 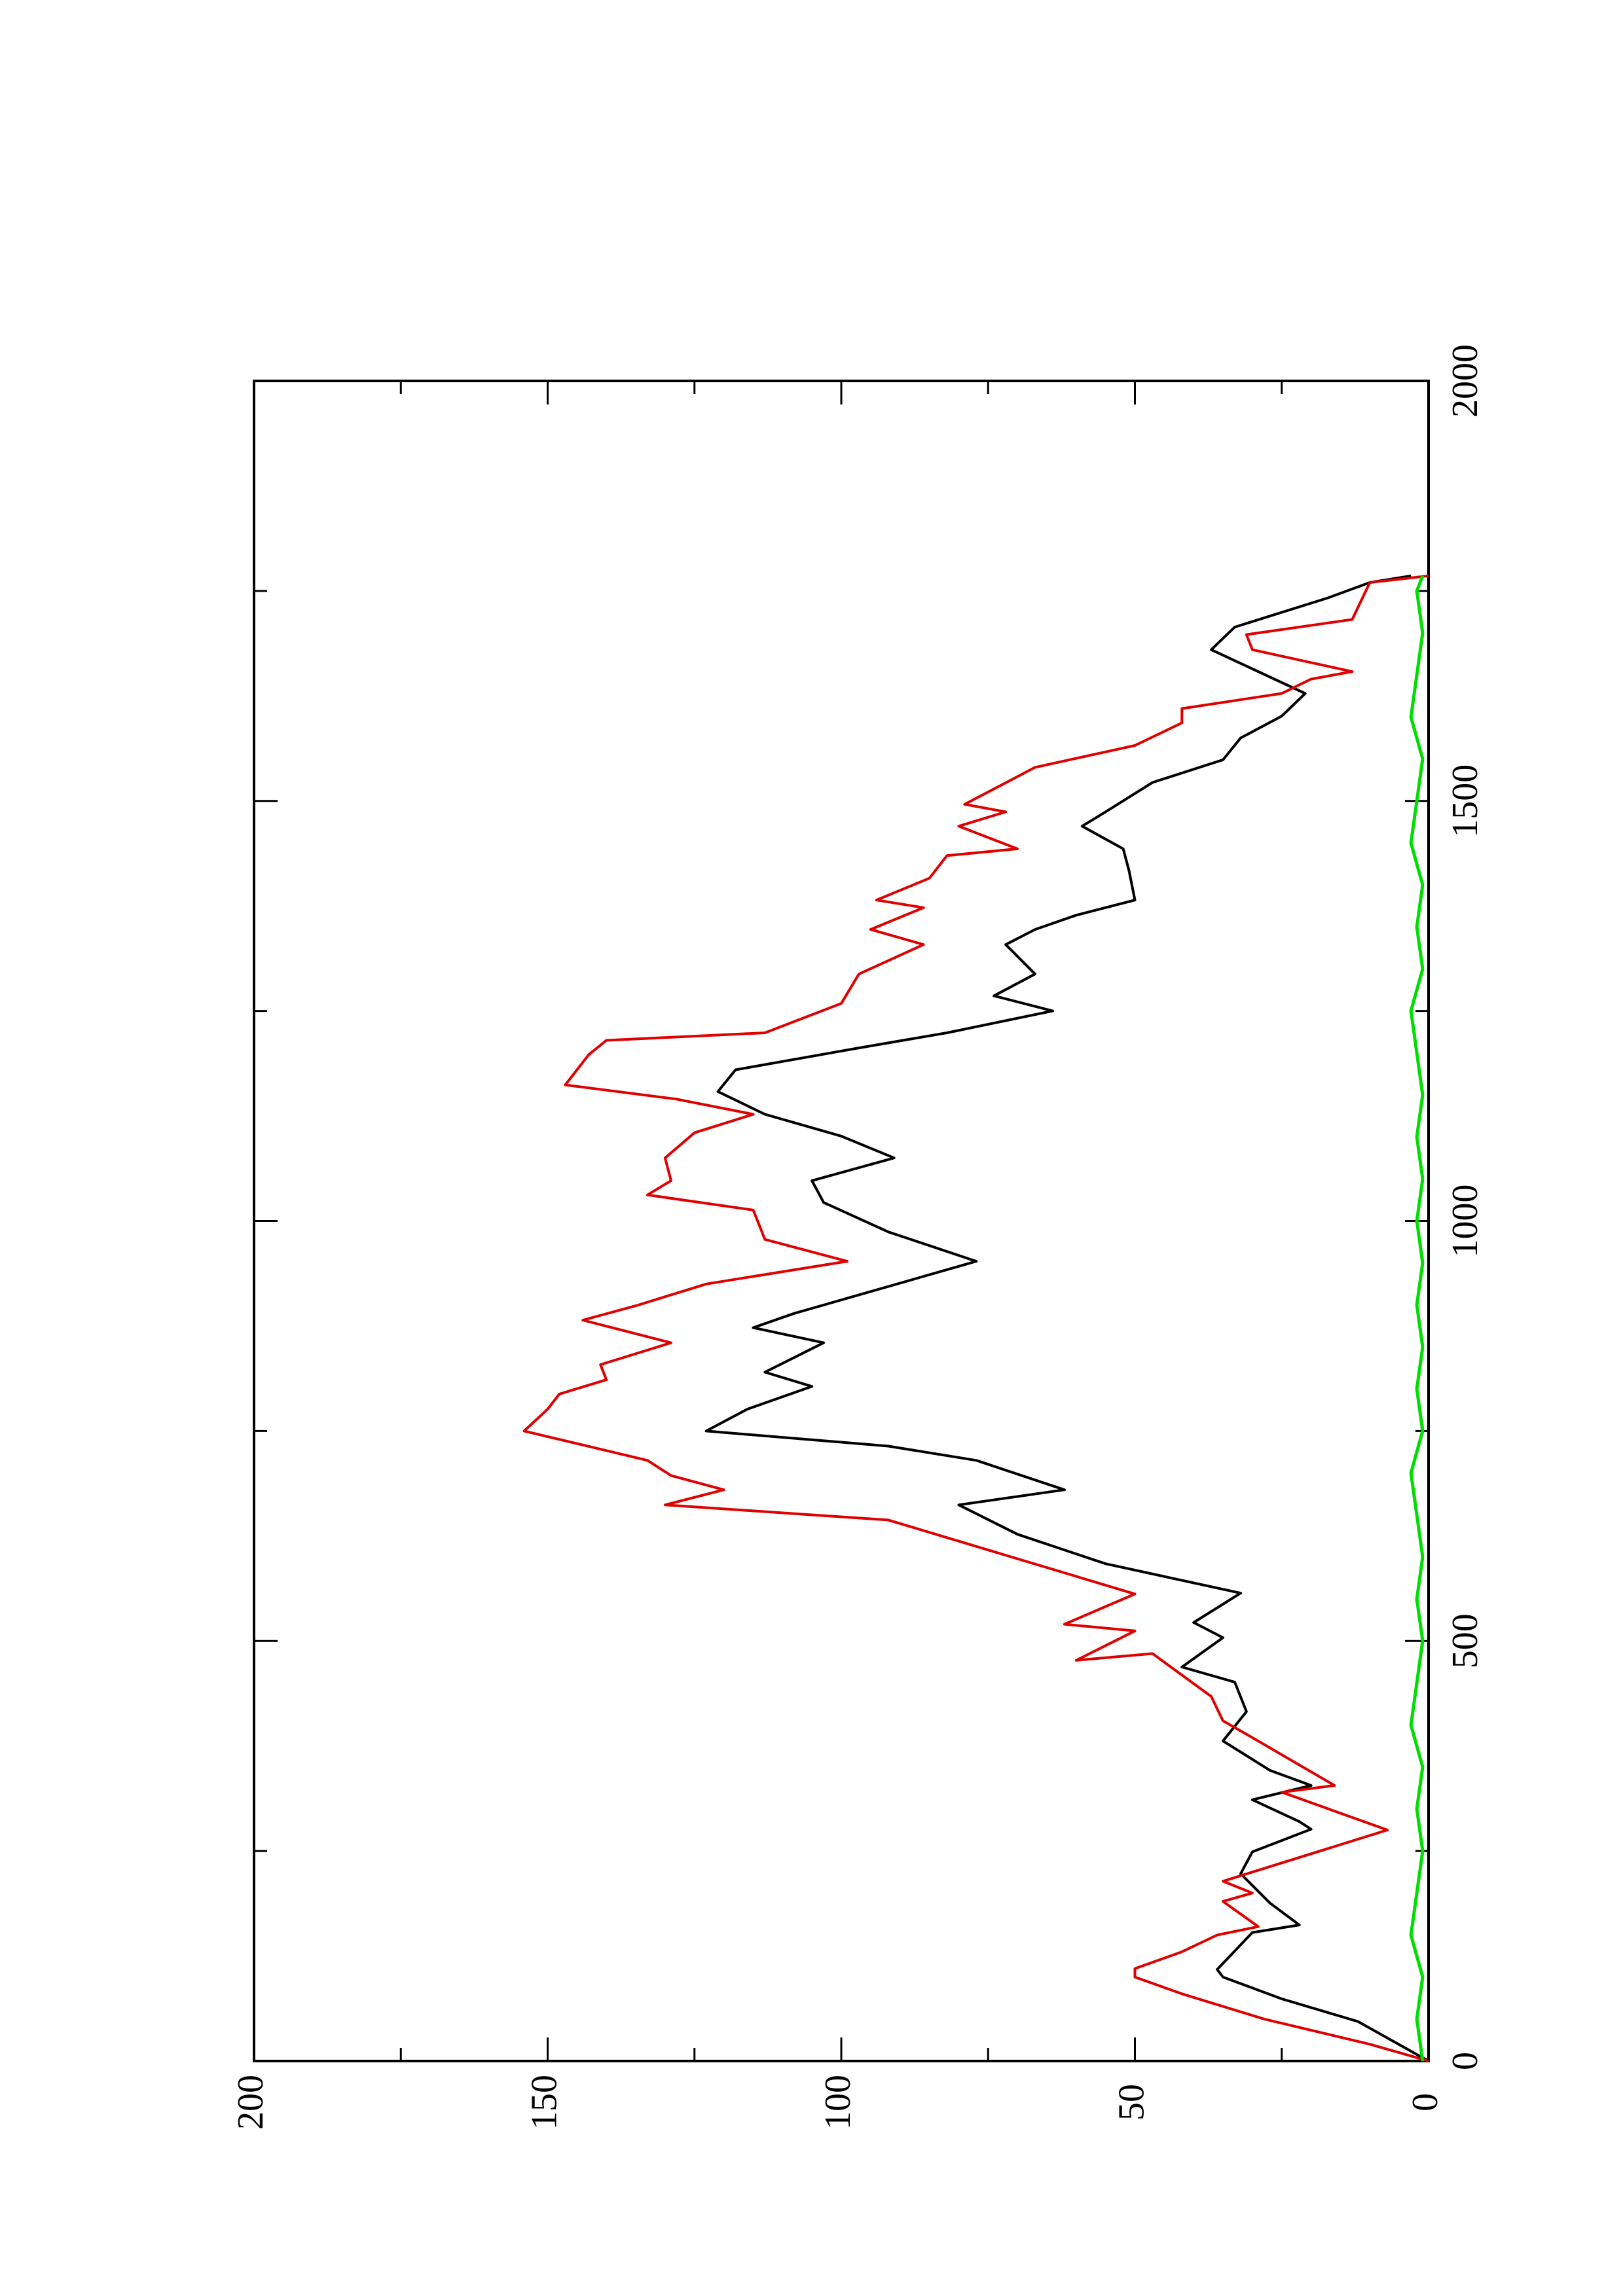 What do you see at coordinates (1465, 801) in the screenshot?
I see `x-tick-label: 1500` at bounding box center [1465, 801].